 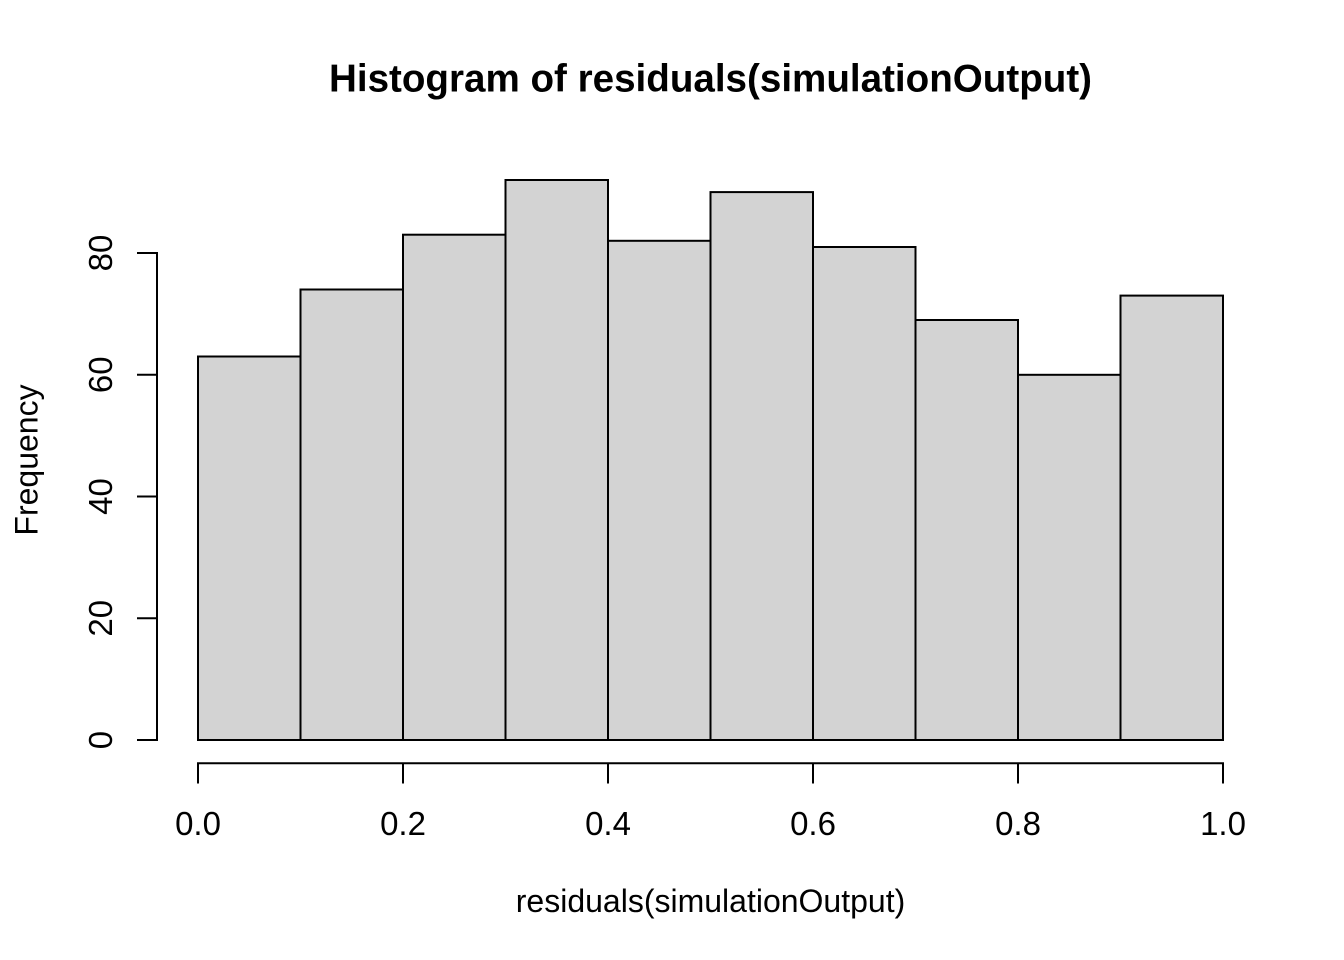 I want to click on svg-text: 0.0, so click(x=198, y=823).